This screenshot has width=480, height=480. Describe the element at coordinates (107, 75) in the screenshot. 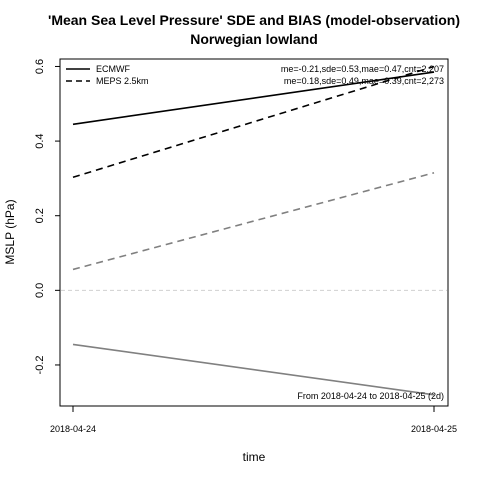

I see `legend: ECMWF MEPS 2.5km` at that location.